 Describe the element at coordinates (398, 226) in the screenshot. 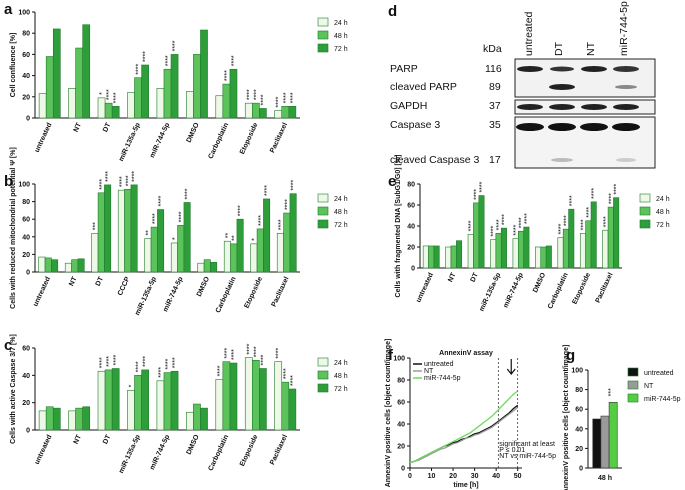

I see `y-axis-label: Cells with fragmented DNA [SubG1/G0] [%]` at that location.